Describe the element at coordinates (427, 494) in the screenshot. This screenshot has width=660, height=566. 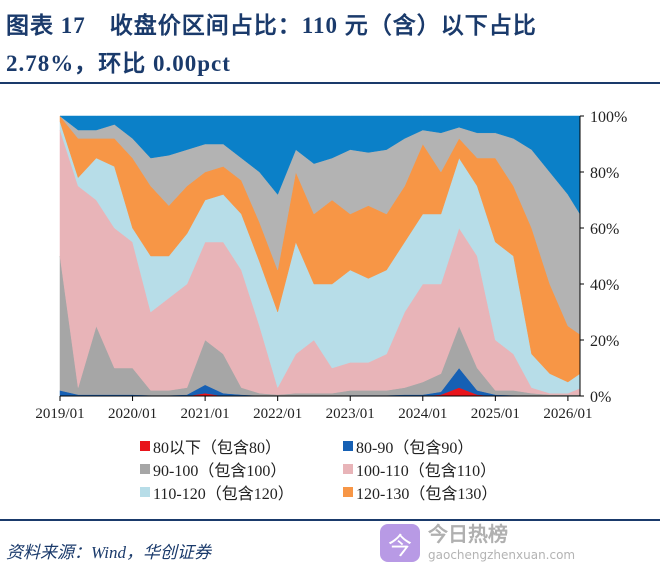
I see `legend-label: 120-130（包含130）` at that location.